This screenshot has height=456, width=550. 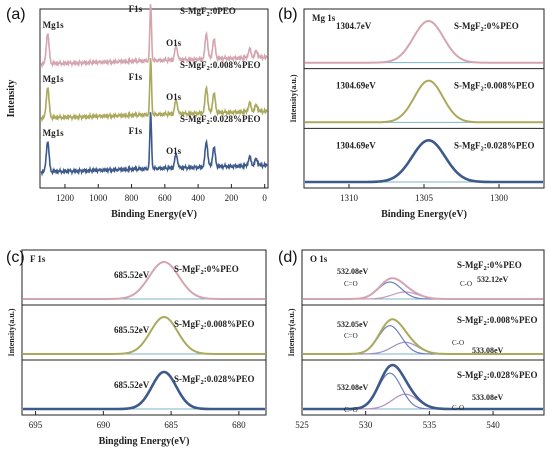 What do you see at coordinates (36, 425) in the screenshot?
I see `x-tick-label: 695` at bounding box center [36, 425].